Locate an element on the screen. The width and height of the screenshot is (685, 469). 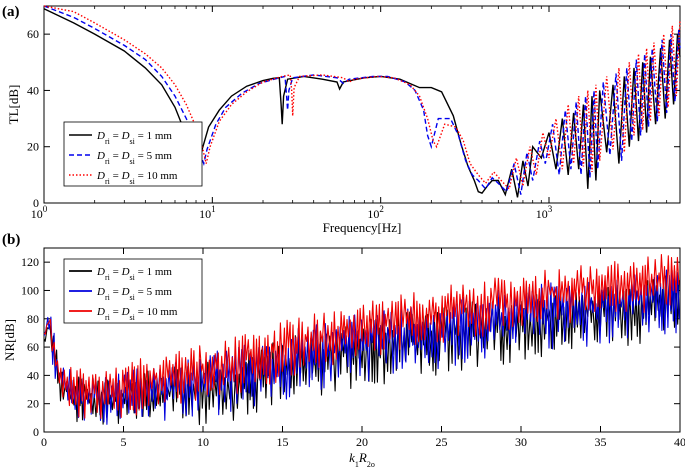
panel-a-ytick-label: 40 is located at coordinates (33, 90).